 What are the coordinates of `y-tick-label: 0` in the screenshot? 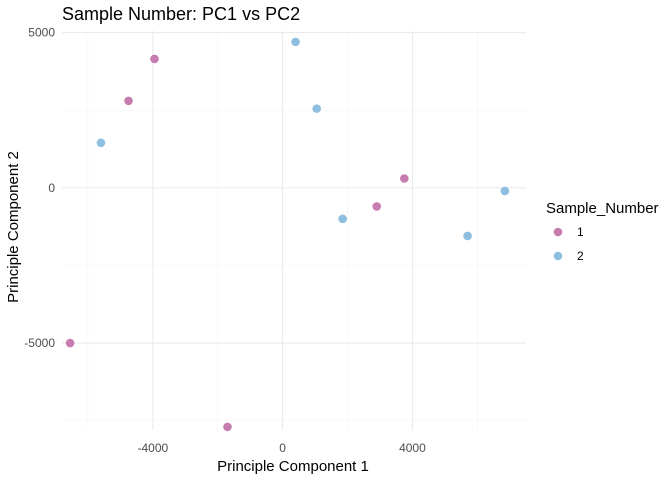 It's located at (51, 188).